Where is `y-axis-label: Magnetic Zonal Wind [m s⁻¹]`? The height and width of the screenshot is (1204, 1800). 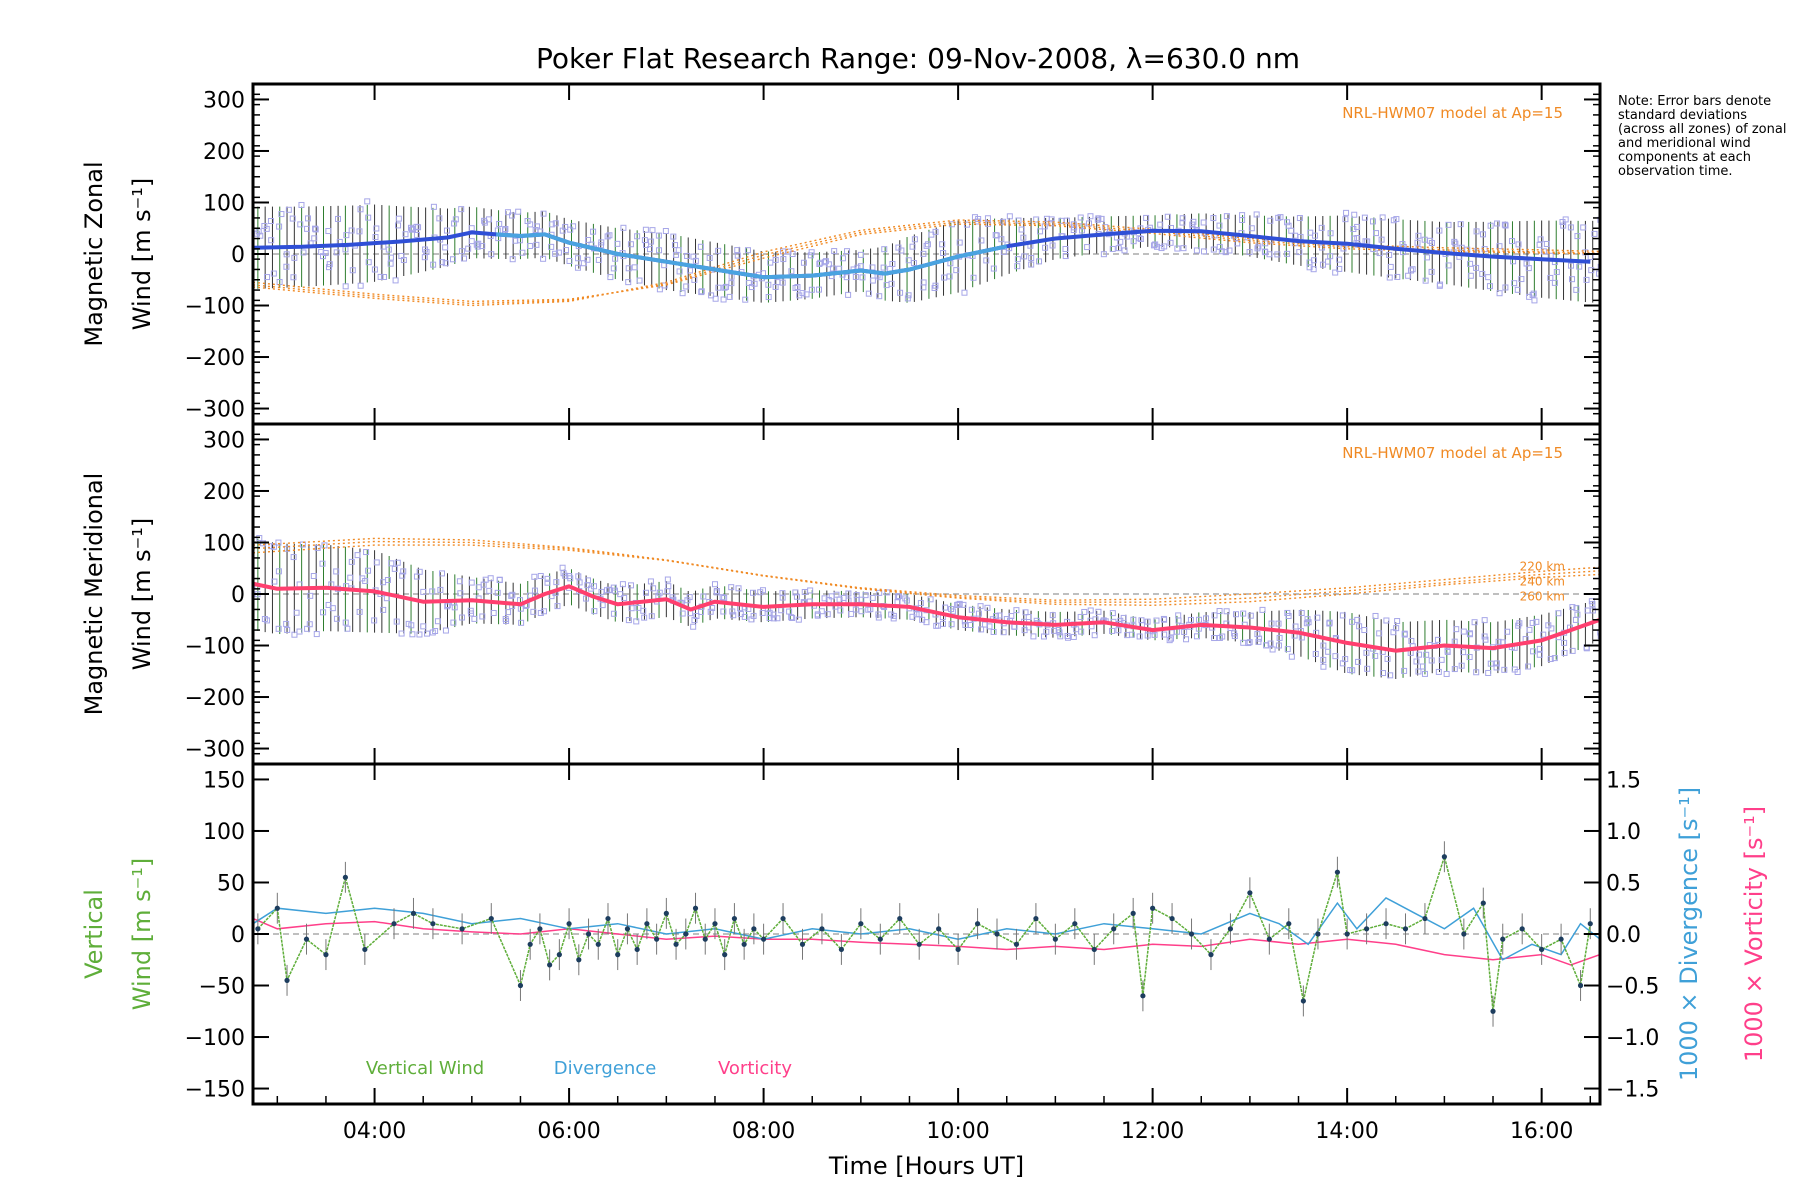 y-axis-label: Magnetic Zonal Wind [m s⁻¹] is located at coordinates (118, 253).